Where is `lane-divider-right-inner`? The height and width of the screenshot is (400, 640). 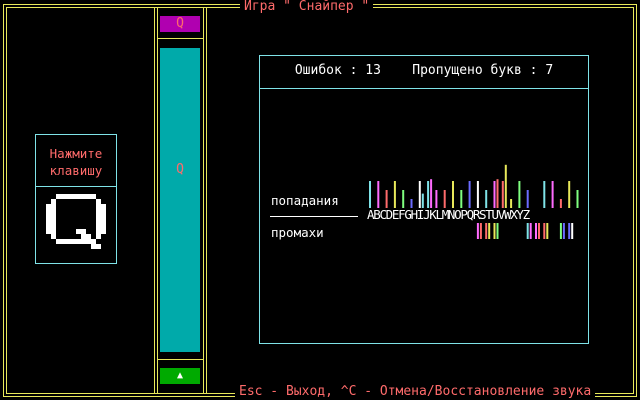
lane-divider-right-inner is located at coordinates (203, 200).